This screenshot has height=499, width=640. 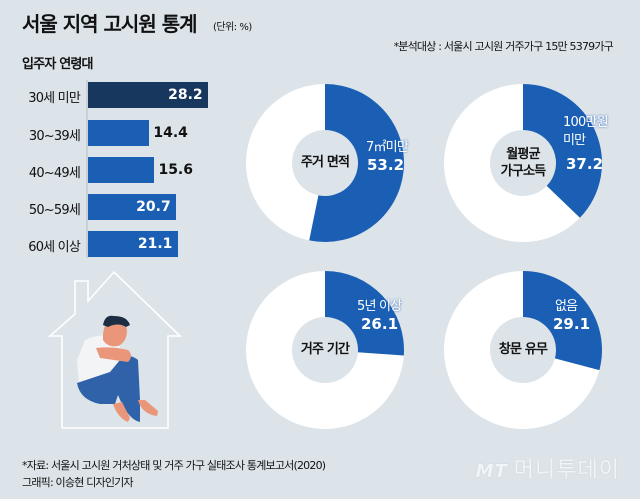 I want to click on donut-value-income: 37.2, so click(x=585, y=164).